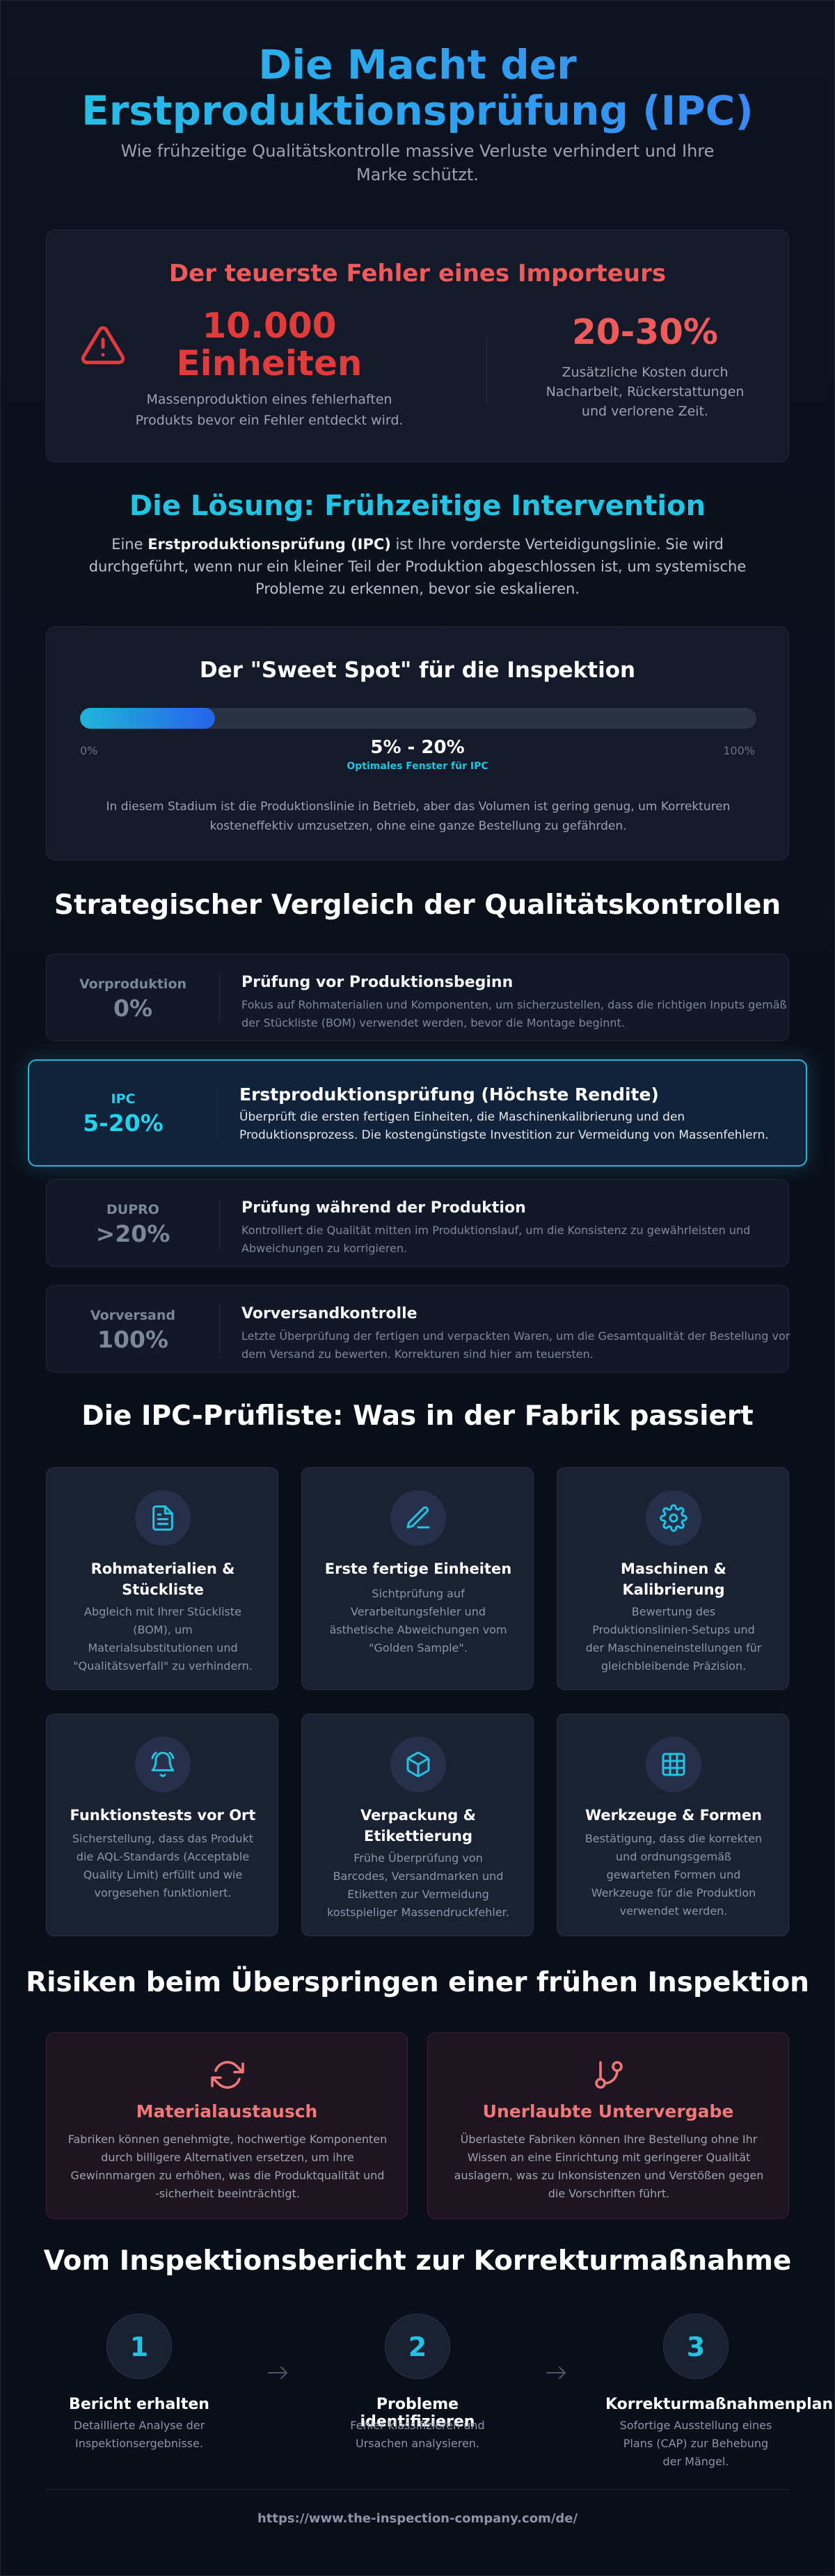  Describe the element at coordinates (486, 369) in the screenshot. I see `stat-divider` at that location.